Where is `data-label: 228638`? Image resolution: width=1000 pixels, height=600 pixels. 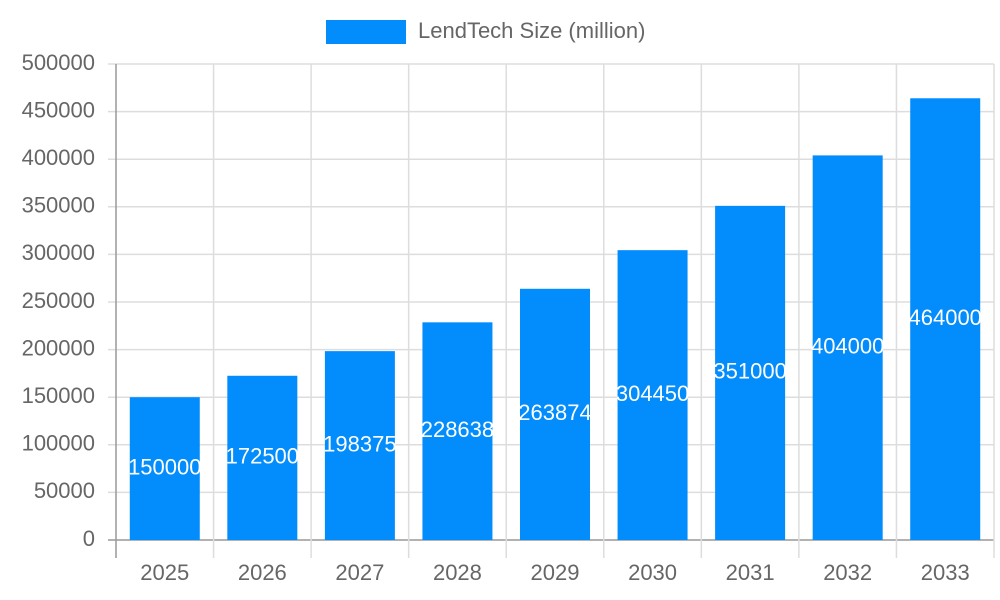
data-label: 228638 is located at coordinates (457, 429).